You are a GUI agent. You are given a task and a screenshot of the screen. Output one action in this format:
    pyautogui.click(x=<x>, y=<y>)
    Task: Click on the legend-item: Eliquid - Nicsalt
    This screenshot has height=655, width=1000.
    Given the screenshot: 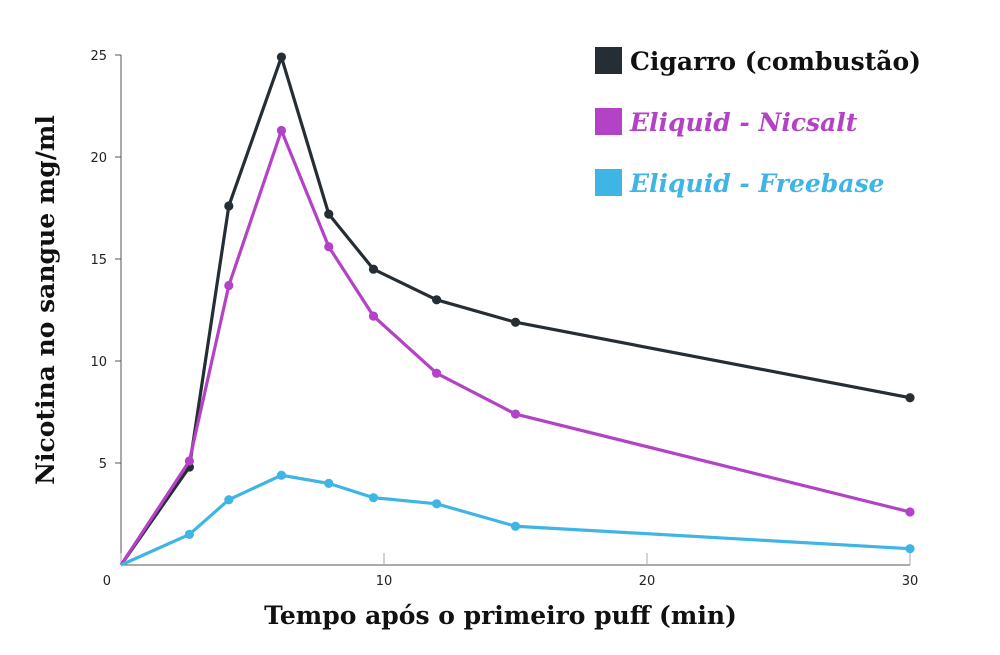 What is the action you would take?
    pyautogui.click(x=726, y=122)
    